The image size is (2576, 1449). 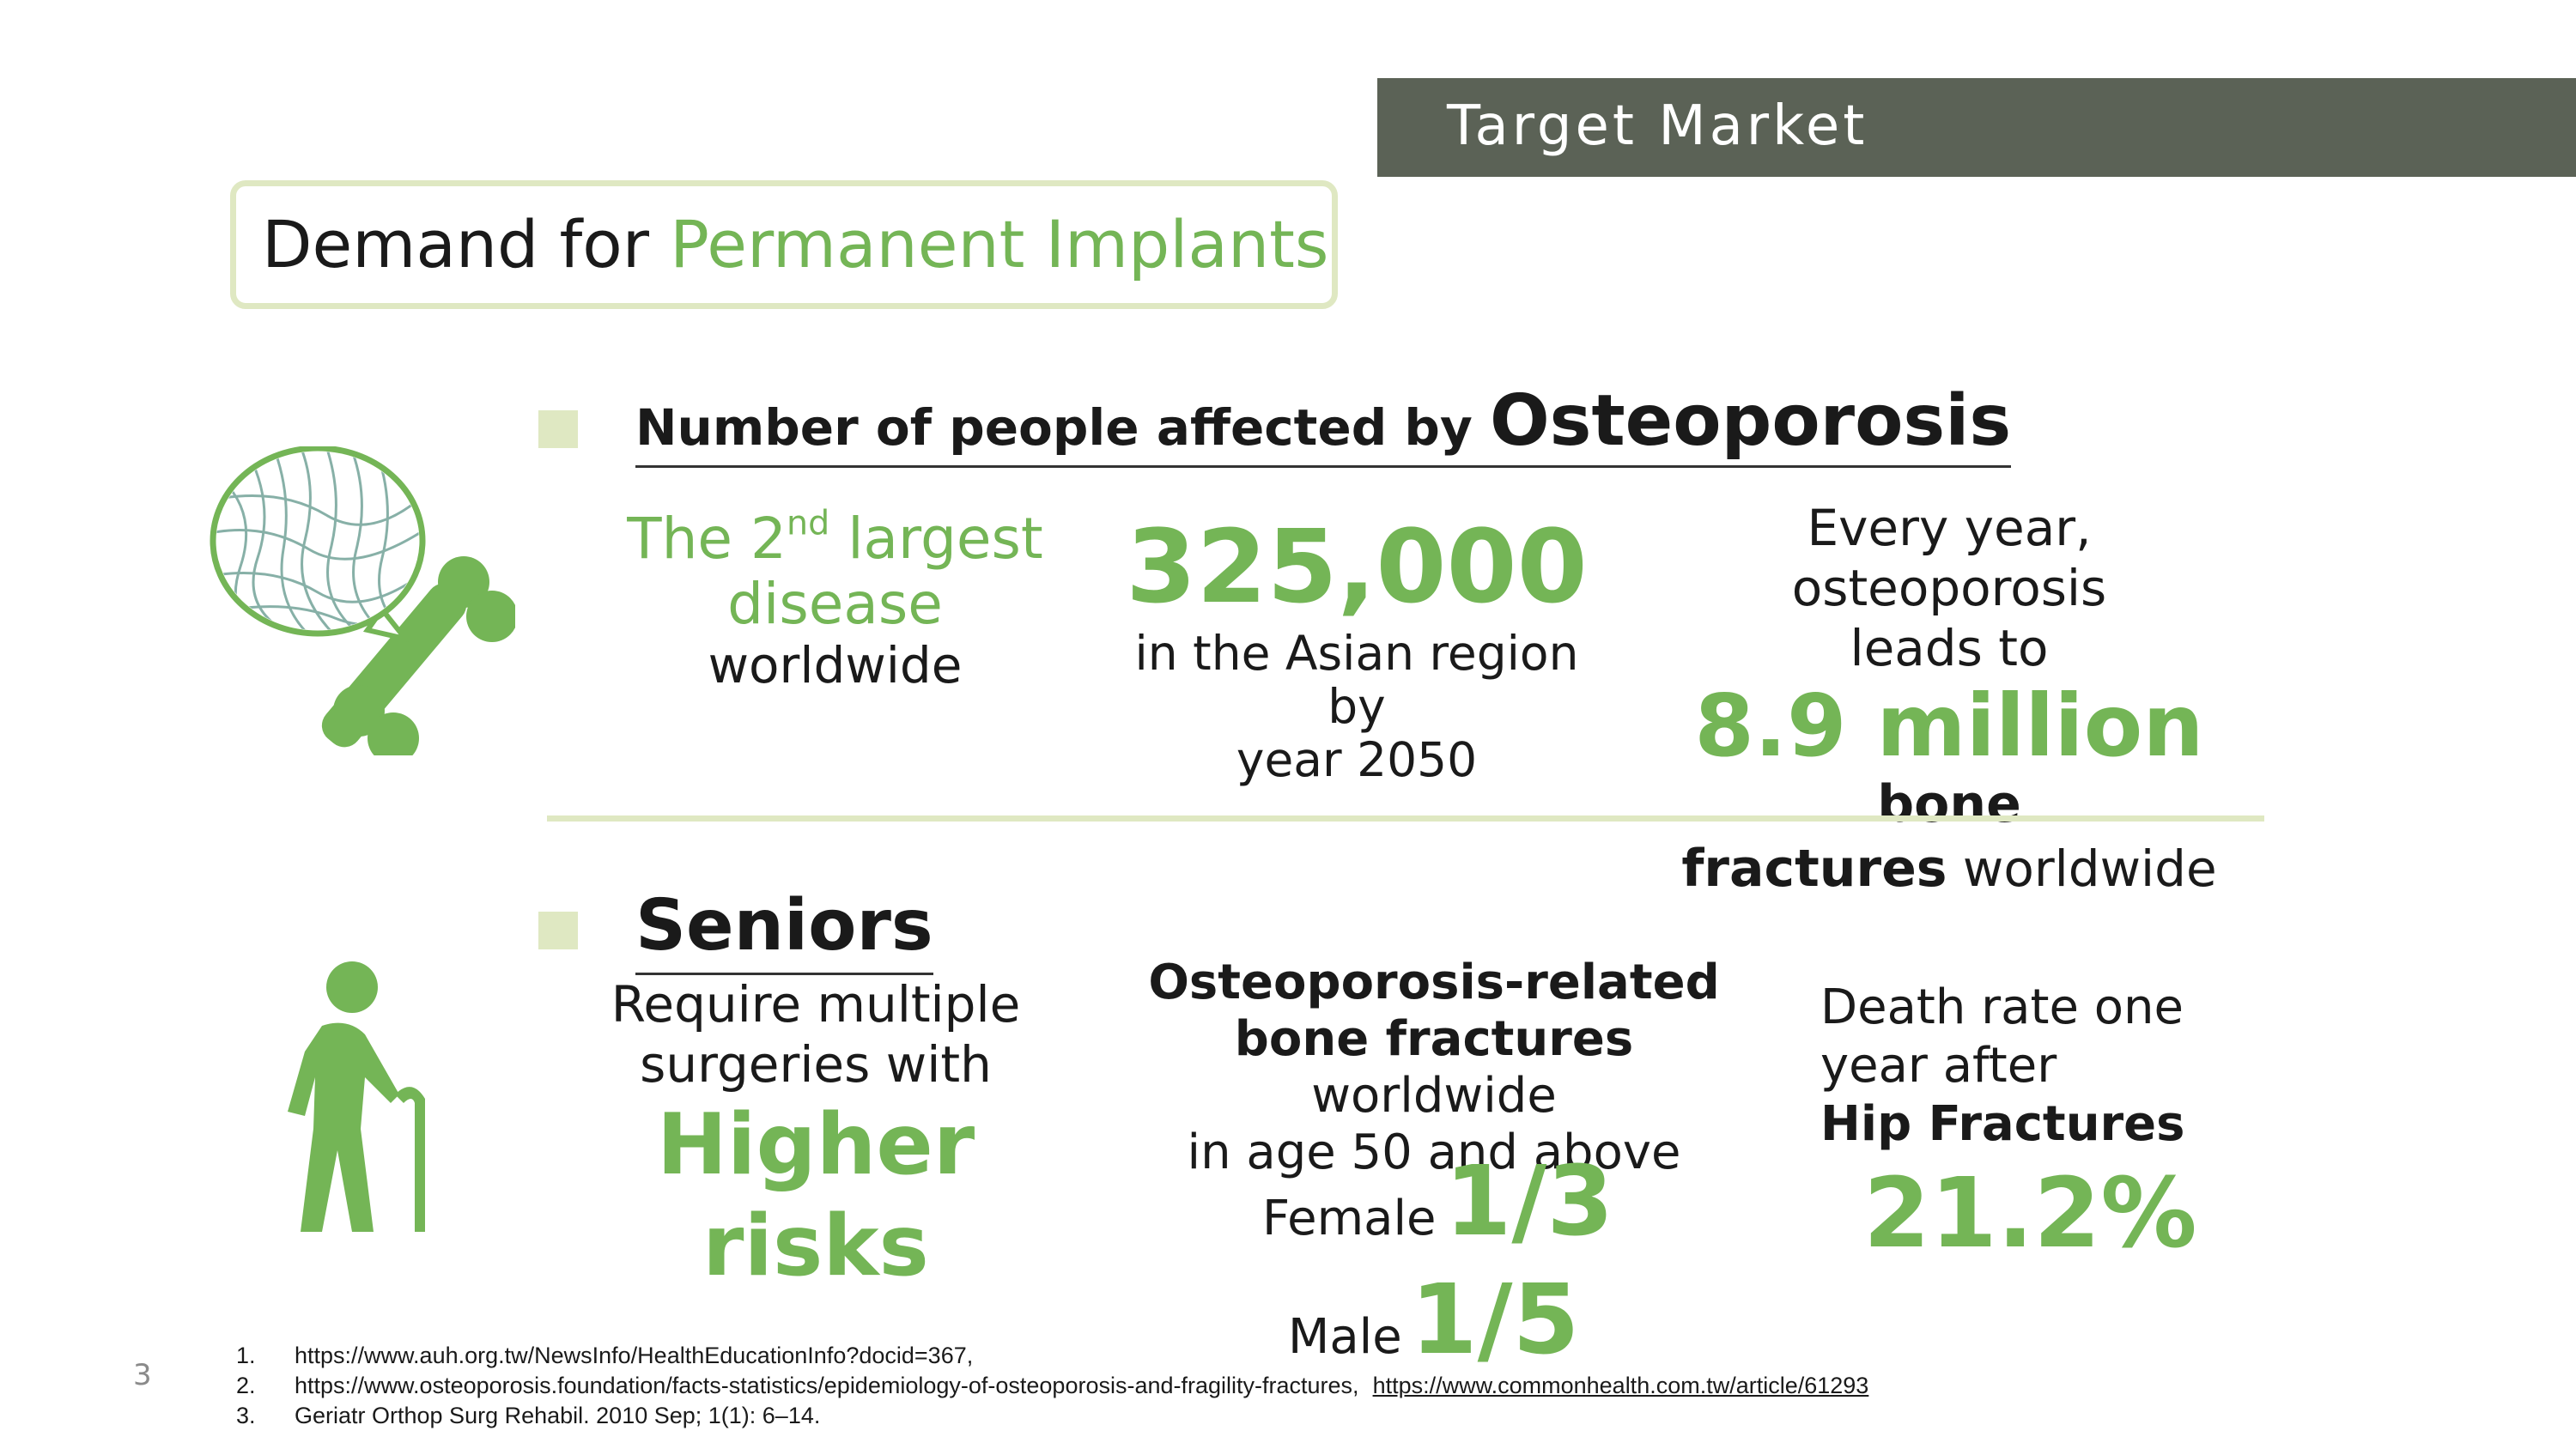 What do you see at coordinates (1357, 759) in the screenshot?
I see `stat-line: year 2050` at bounding box center [1357, 759].